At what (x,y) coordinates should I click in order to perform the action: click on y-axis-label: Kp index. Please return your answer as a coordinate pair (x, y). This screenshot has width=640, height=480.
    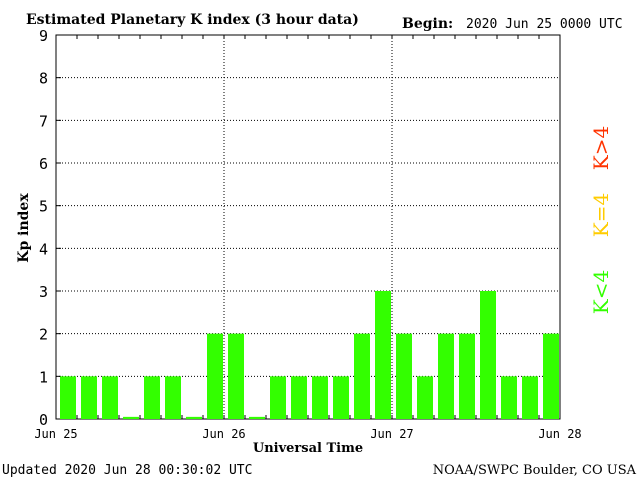
    Looking at the image, I should click on (24, 228).